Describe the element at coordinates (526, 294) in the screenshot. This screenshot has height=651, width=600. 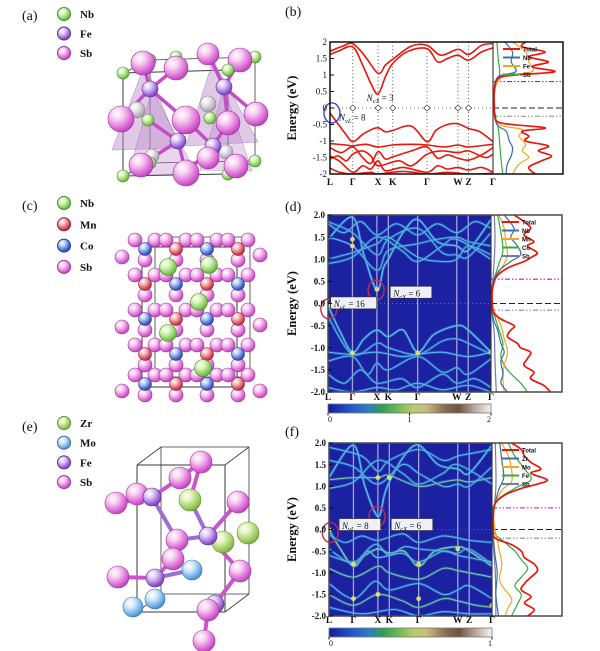
I see `reference-lines` at that location.